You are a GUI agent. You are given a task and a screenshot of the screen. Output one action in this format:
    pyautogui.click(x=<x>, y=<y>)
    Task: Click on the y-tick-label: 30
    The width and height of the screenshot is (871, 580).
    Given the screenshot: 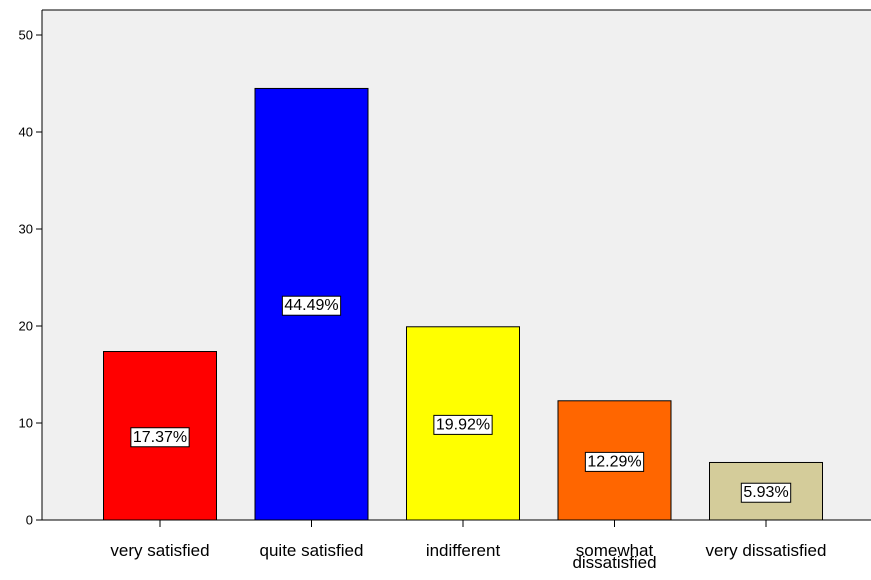 What is the action you would take?
    pyautogui.click(x=26, y=229)
    